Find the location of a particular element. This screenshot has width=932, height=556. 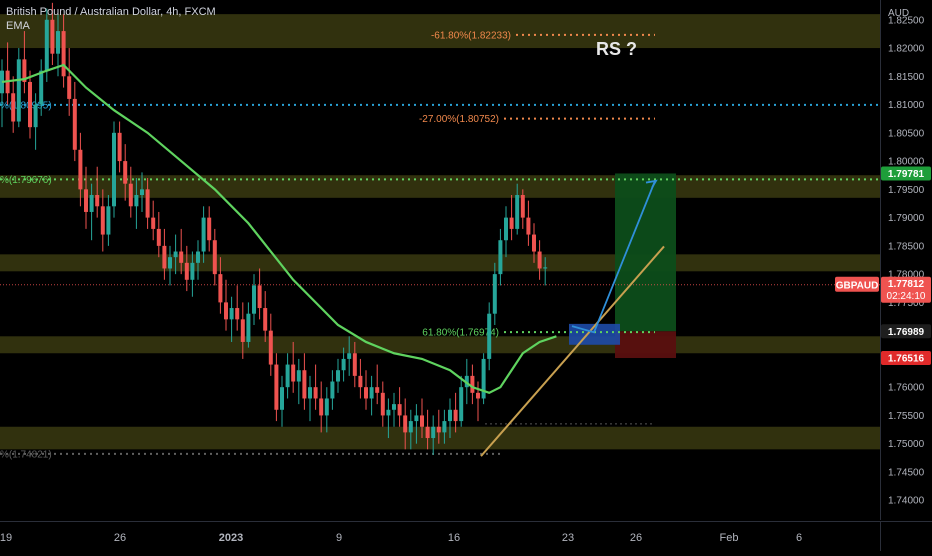

time-label: 26 is located at coordinates (120, 538).